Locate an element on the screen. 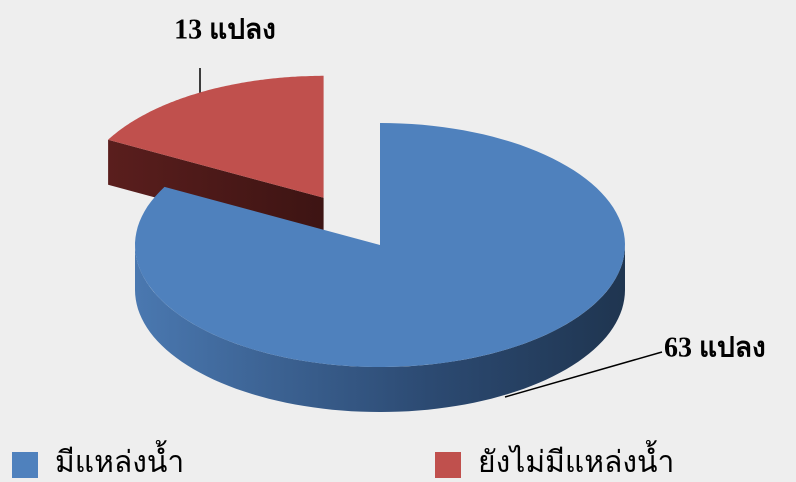 The width and height of the screenshot is (796, 482). data-label: 63 แปลง is located at coordinates (715, 347).